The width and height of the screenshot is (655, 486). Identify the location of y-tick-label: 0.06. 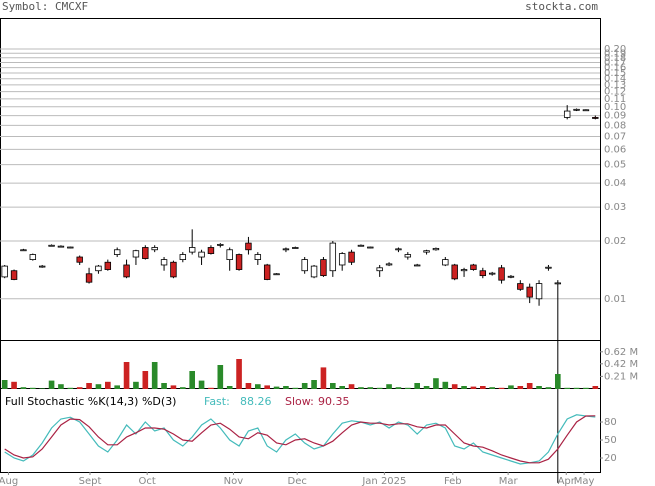
(615, 149).